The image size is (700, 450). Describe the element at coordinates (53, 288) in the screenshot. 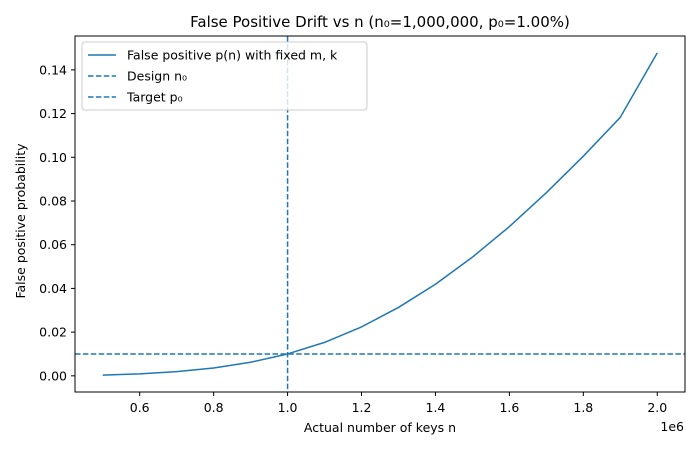

I see `y-tick-label: 0.04` at that location.